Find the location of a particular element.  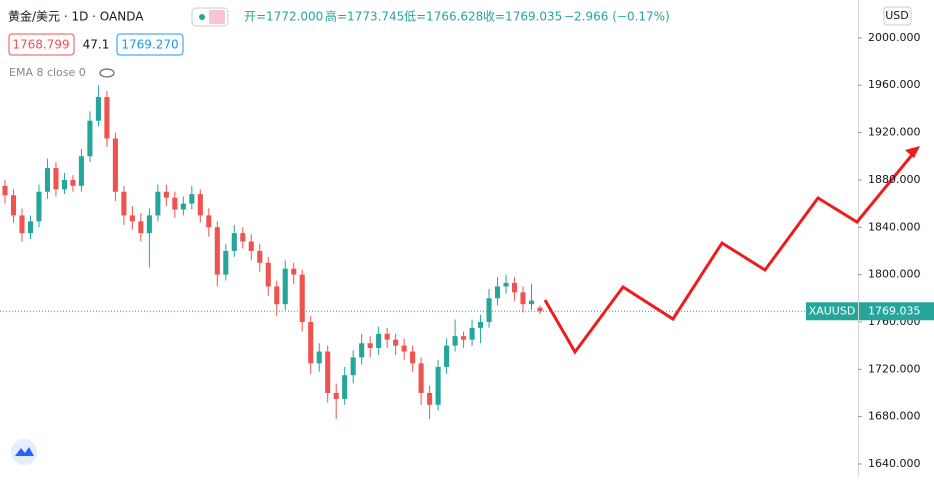

status-icon is located at coordinates (217, 17).